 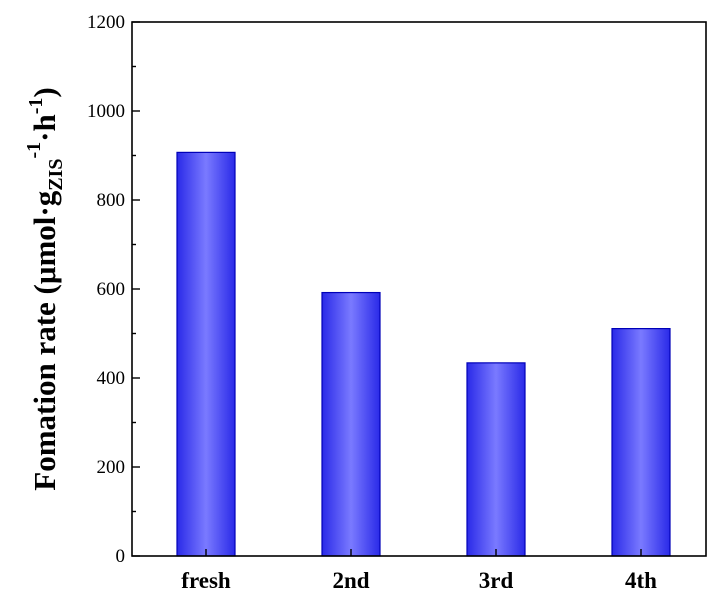 I want to click on bar-2nd, so click(x=351, y=424).